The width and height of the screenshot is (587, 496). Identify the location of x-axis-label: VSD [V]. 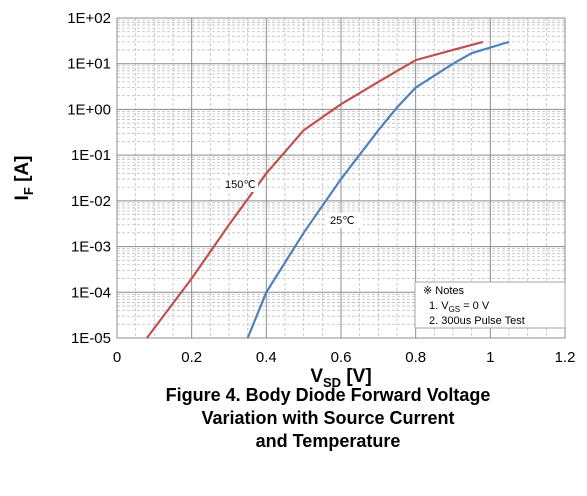
(340, 378).